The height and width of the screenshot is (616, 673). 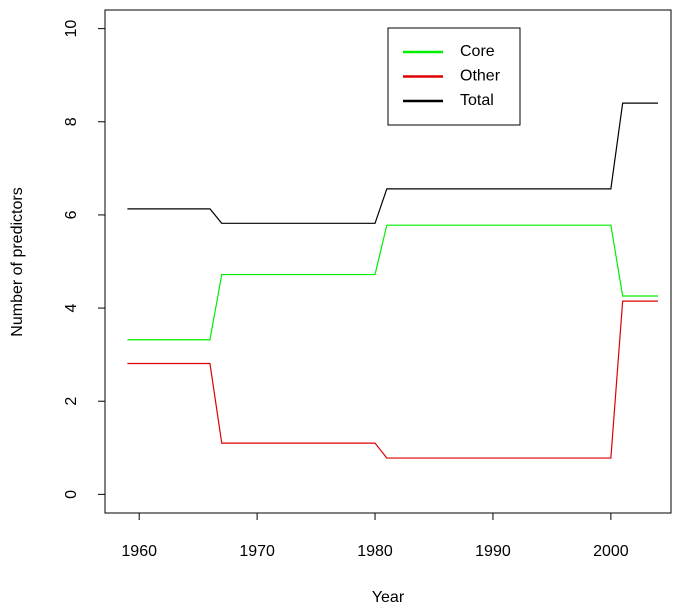 I want to click on x-tick-label: 1990, so click(x=493, y=551).